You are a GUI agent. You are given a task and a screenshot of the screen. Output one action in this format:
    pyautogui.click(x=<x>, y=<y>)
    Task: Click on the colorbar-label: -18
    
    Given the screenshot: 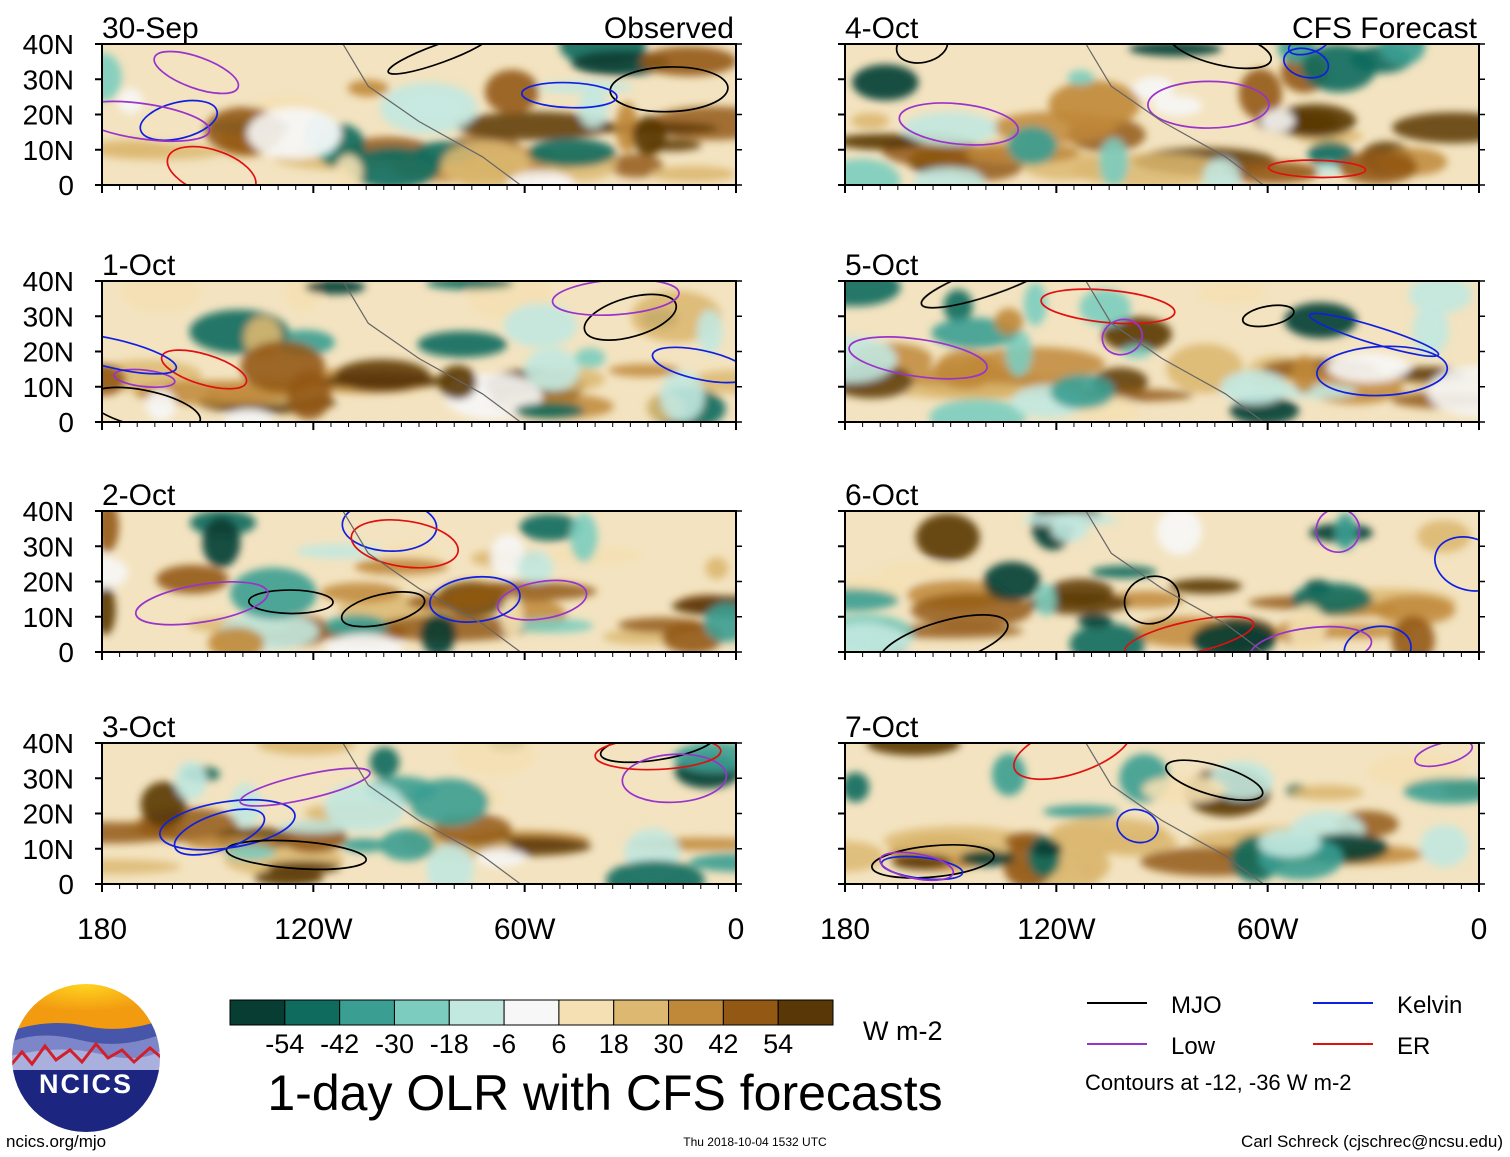 What is the action you would take?
    pyautogui.click(x=449, y=1044)
    